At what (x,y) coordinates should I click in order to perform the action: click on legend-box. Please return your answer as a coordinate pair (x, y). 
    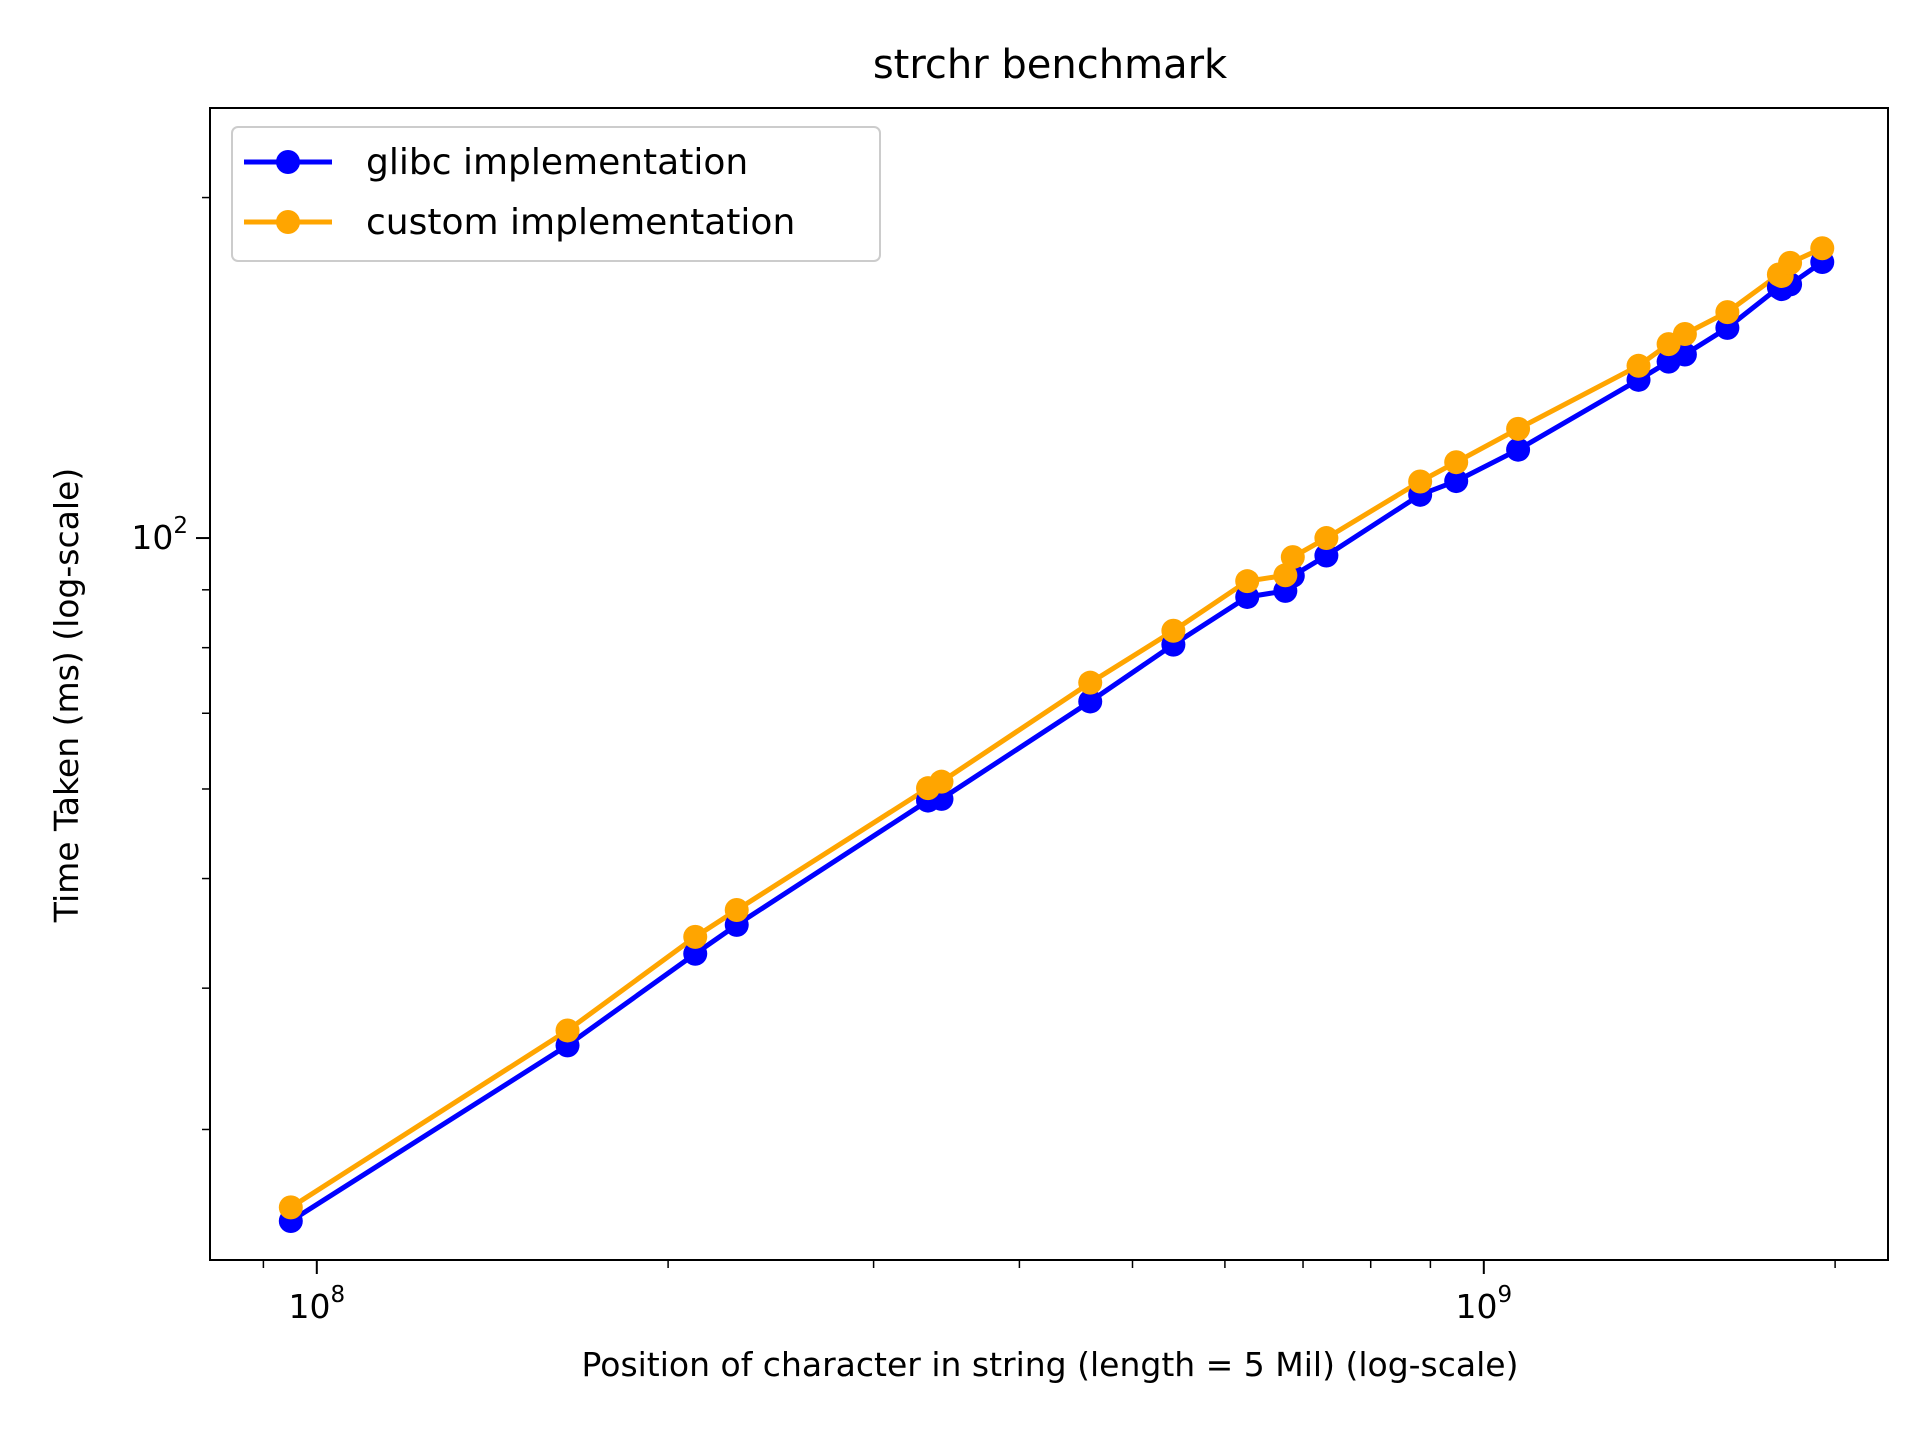
    Looking at the image, I should click on (556, 194).